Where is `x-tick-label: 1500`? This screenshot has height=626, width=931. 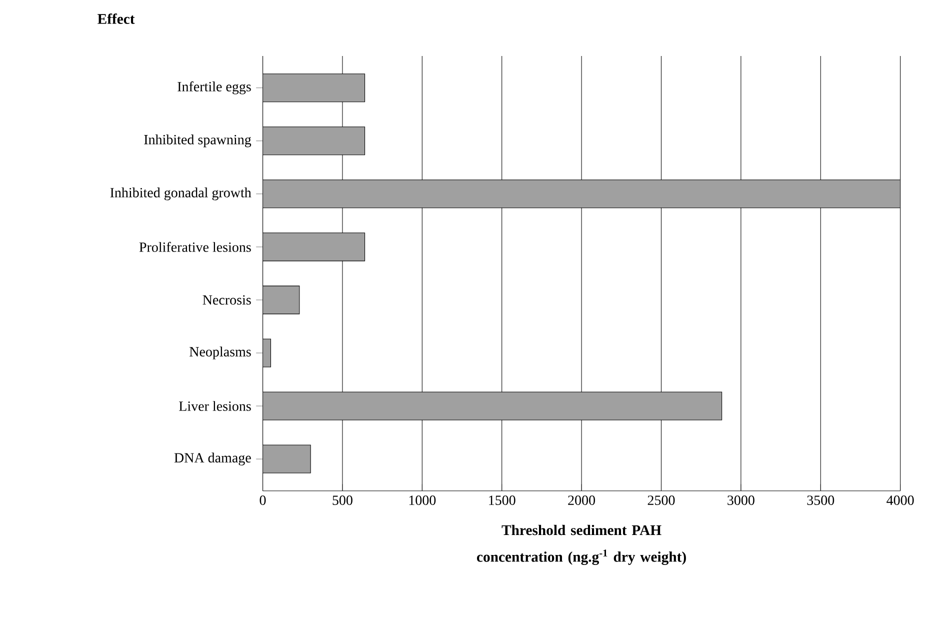 x-tick-label: 1500 is located at coordinates (502, 501).